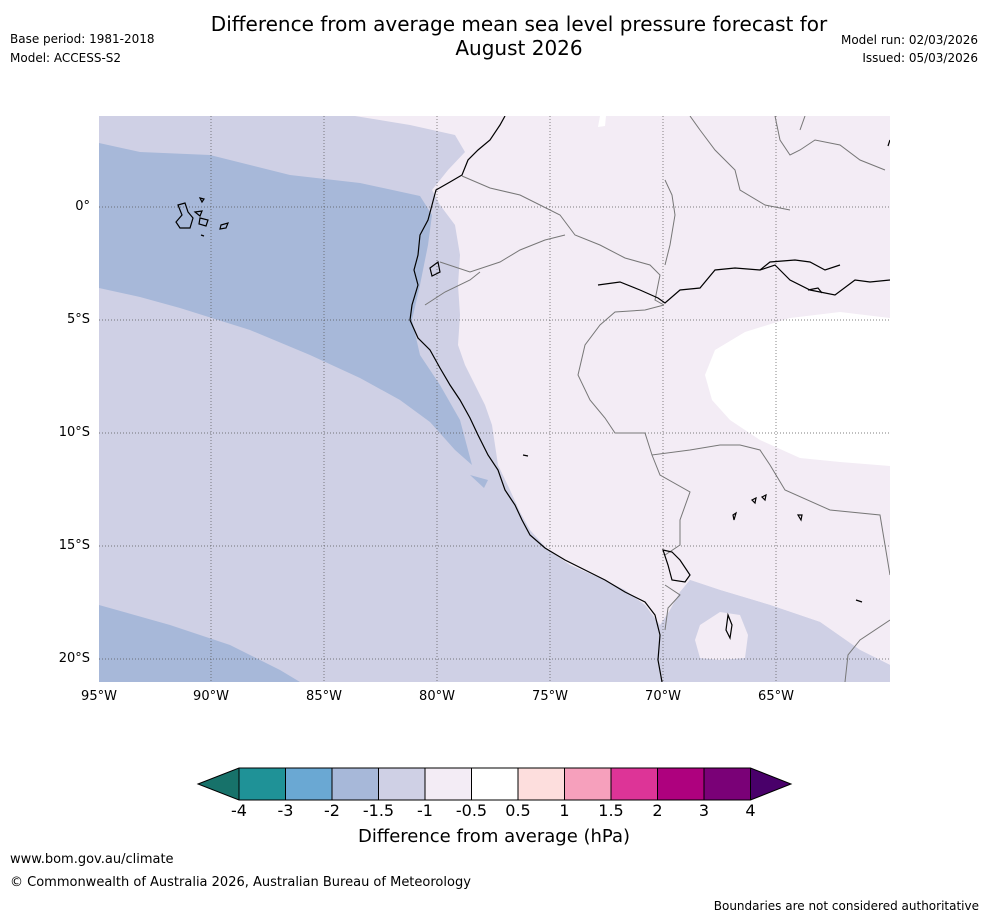 This screenshot has height=919, width=988. What do you see at coordinates (611, 810) in the screenshot?
I see `colorbar-label: 1.5` at bounding box center [611, 810].